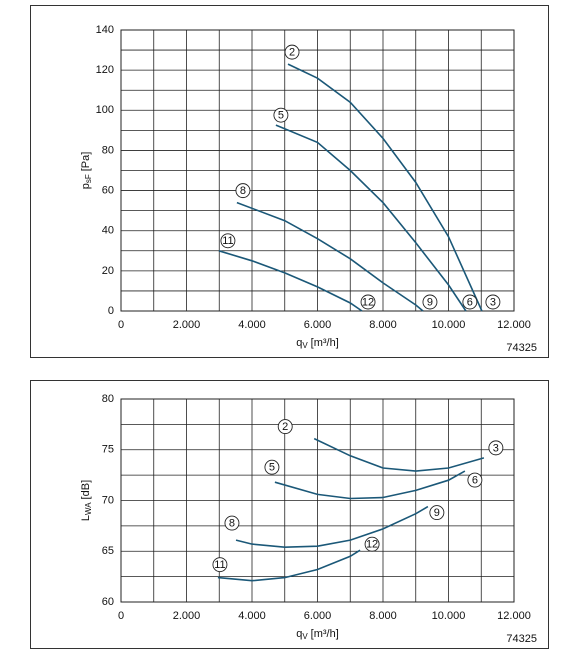 The image size is (567, 652). Describe the element at coordinates (86, 162) in the screenshot. I see `y-axis-label-unit: [Pa]` at that location.